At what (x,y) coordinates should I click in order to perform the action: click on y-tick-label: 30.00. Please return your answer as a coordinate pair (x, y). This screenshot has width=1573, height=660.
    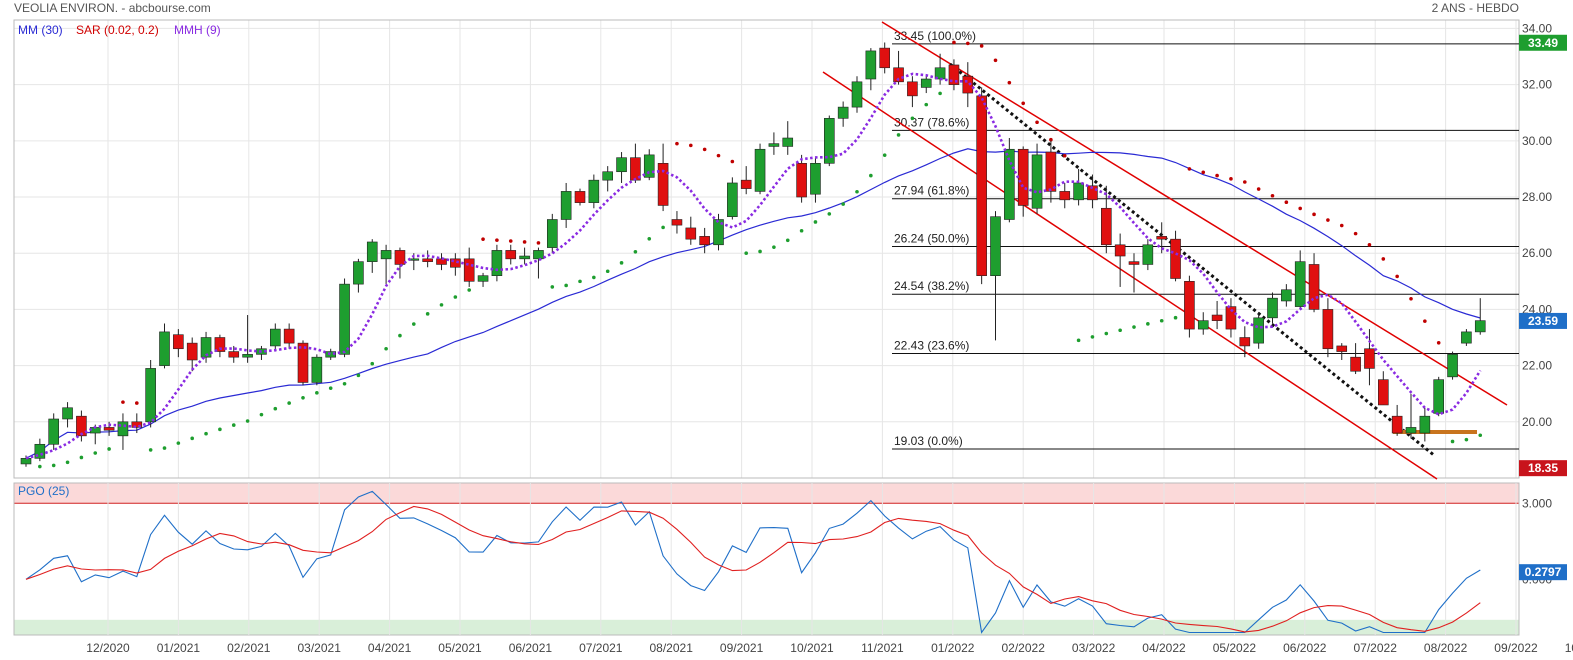
    Looking at the image, I should click on (1537, 141).